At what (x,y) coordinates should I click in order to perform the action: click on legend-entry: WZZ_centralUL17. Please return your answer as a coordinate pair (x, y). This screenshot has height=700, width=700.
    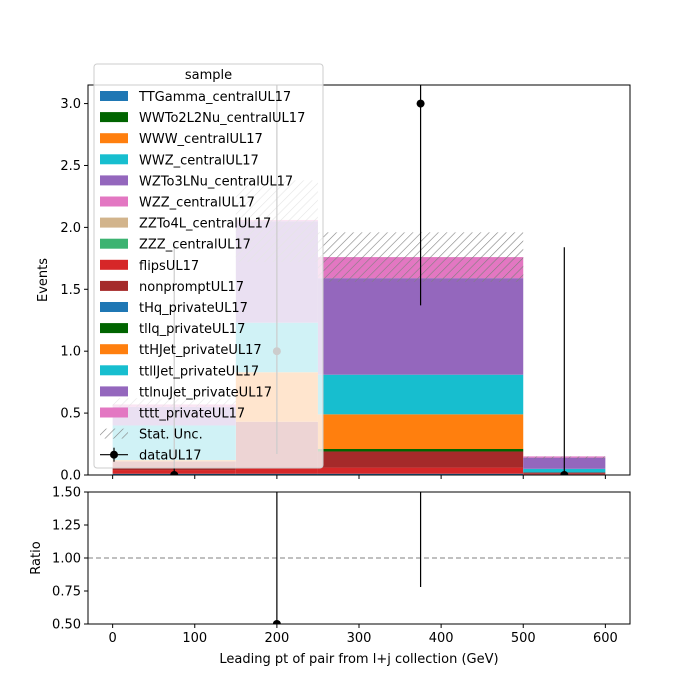
    Looking at the image, I should click on (197, 203).